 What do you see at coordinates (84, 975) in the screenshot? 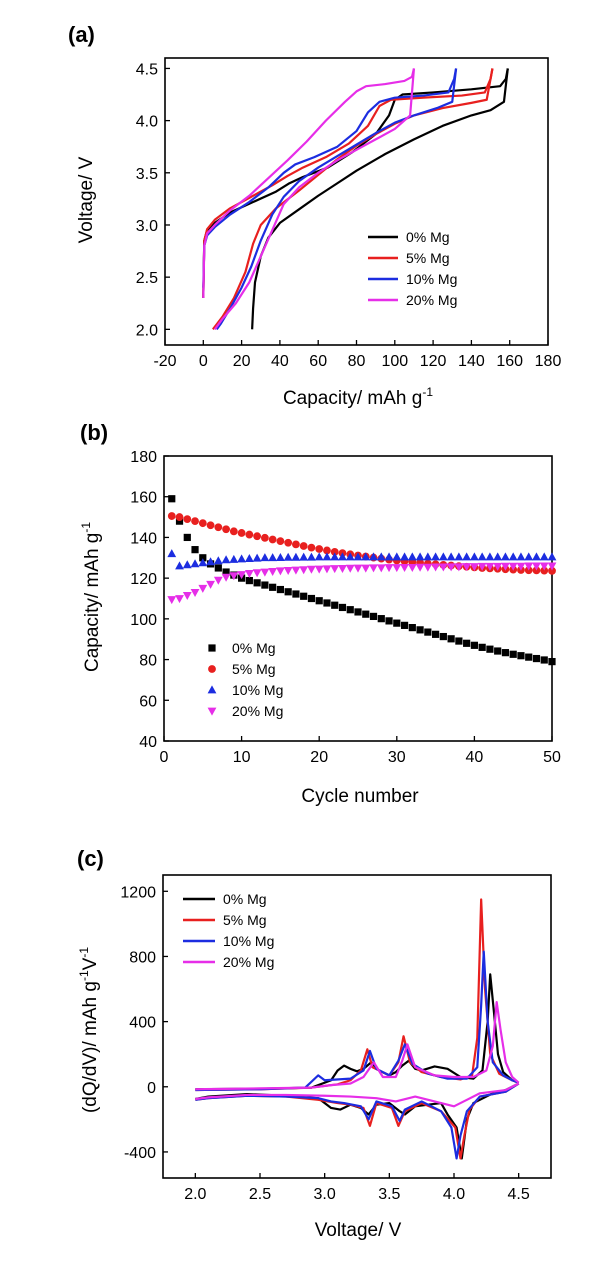
I see `panel-c-y-axis-label-sup-1: -1` at bounding box center [84, 975].